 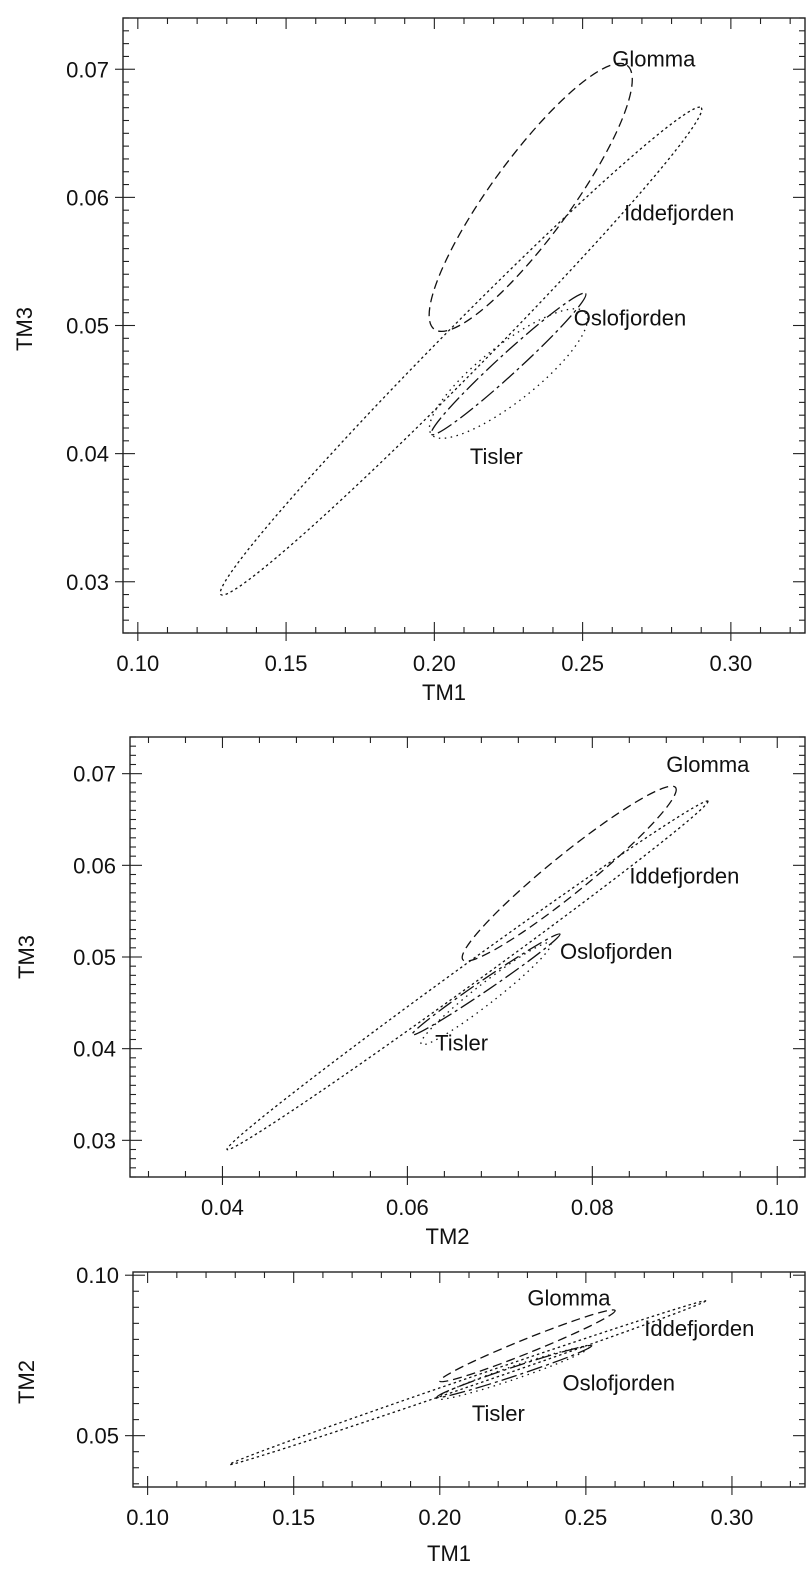 I want to click on x-tick-label: 0.06, so click(x=407, y=1207).